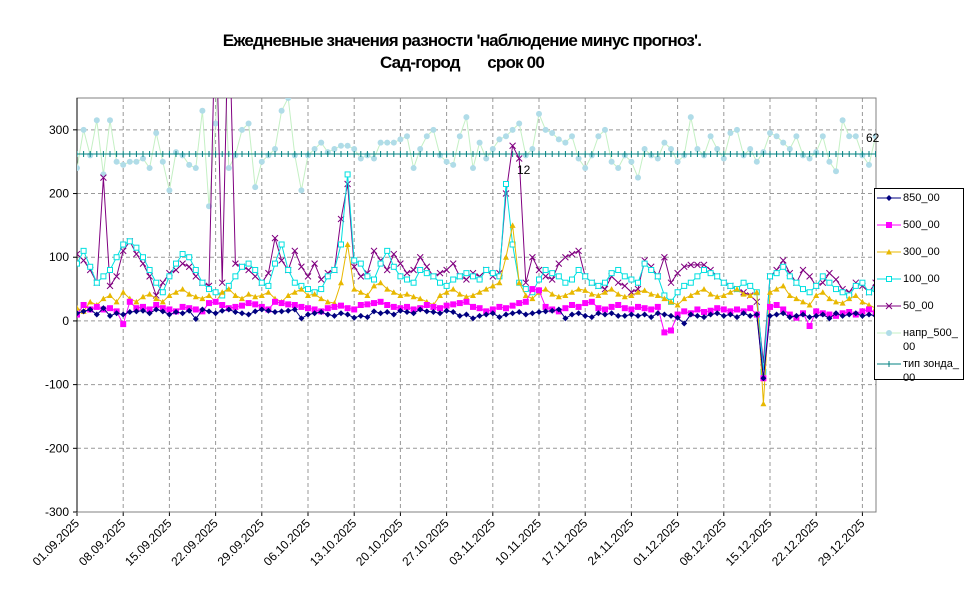 The image size is (976, 599). Describe the element at coordinates (472, 542) in the screenshot. I see `x-tick-label: 03.11.2025` at that location.